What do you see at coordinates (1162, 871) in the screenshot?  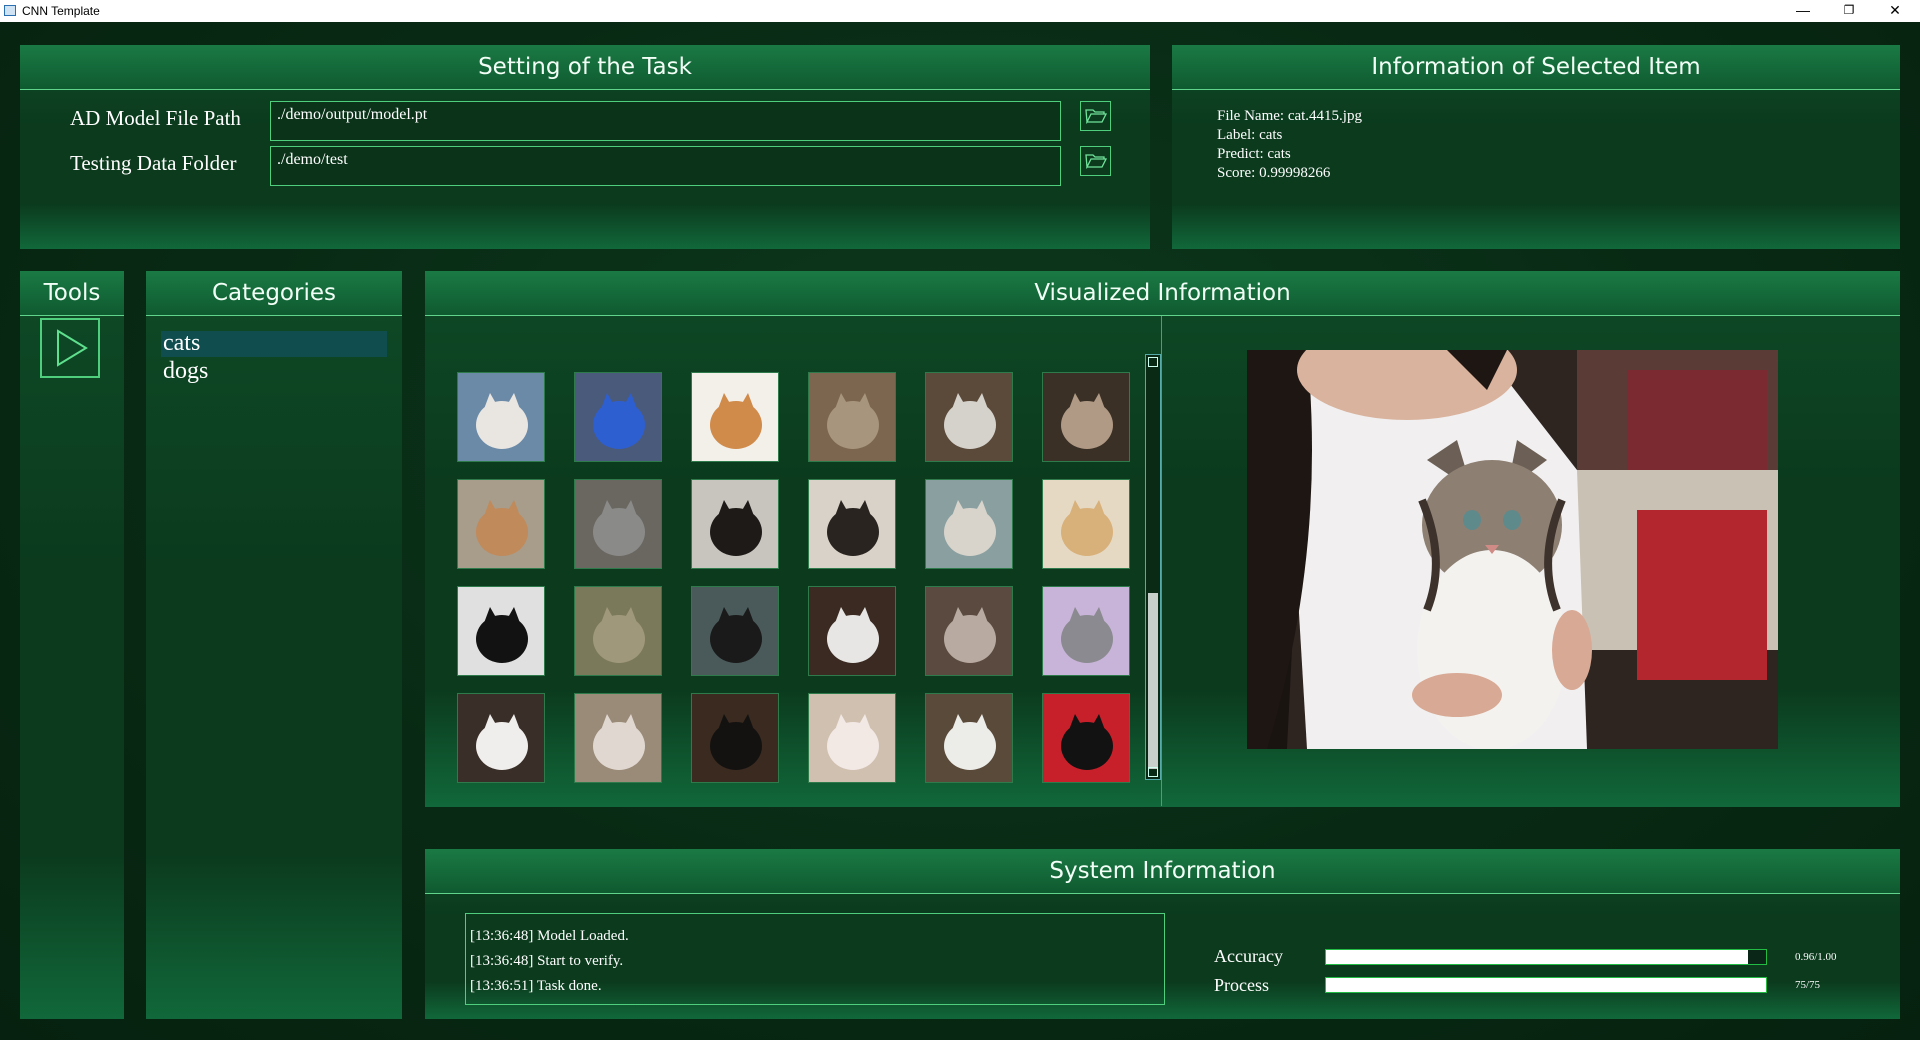 I see `system-title: System Information` at bounding box center [1162, 871].